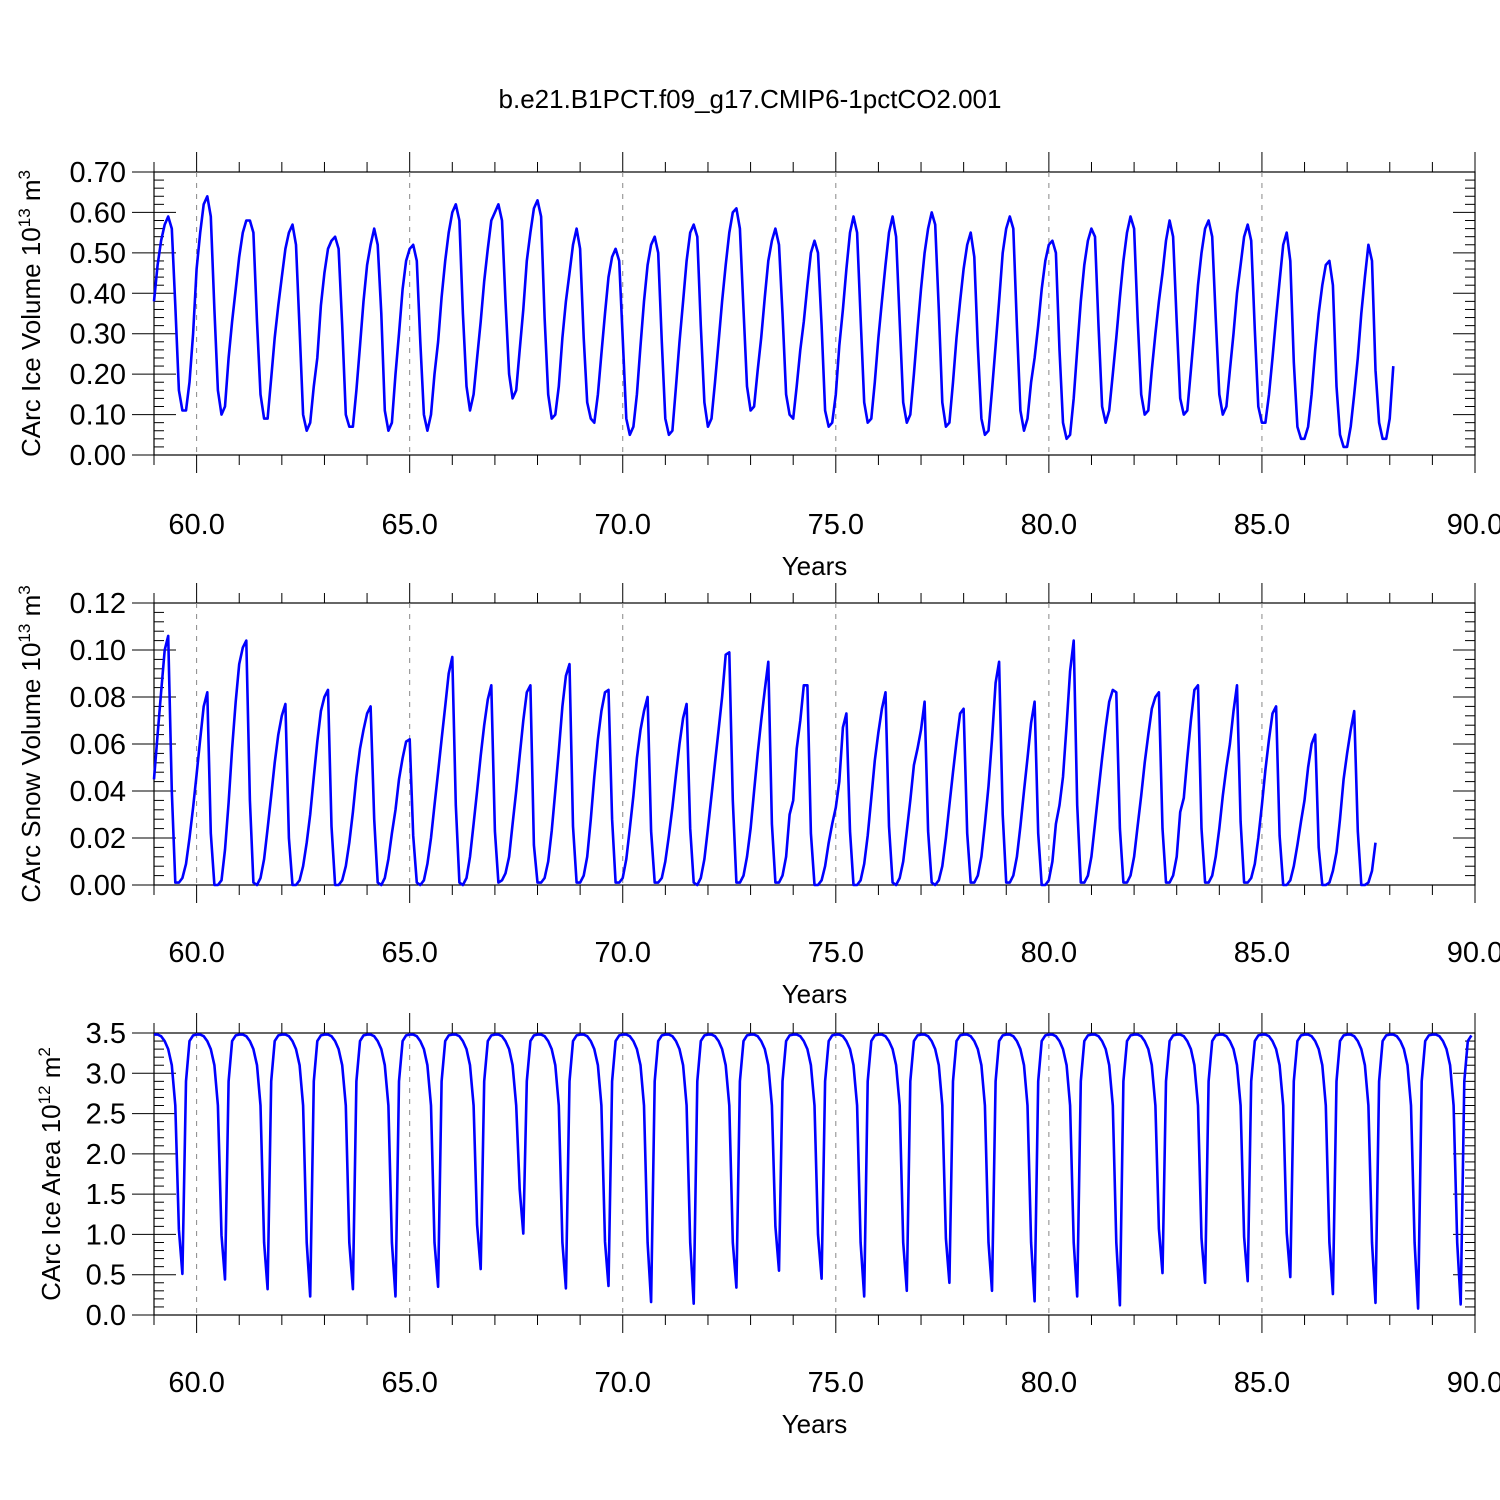 Image resolution: width=1500 pixels, height=1500 pixels. What do you see at coordinates (106, 1316) in the screenshot?
I see `y-tick-label: 0.0` at bounding box center [106, 1316].